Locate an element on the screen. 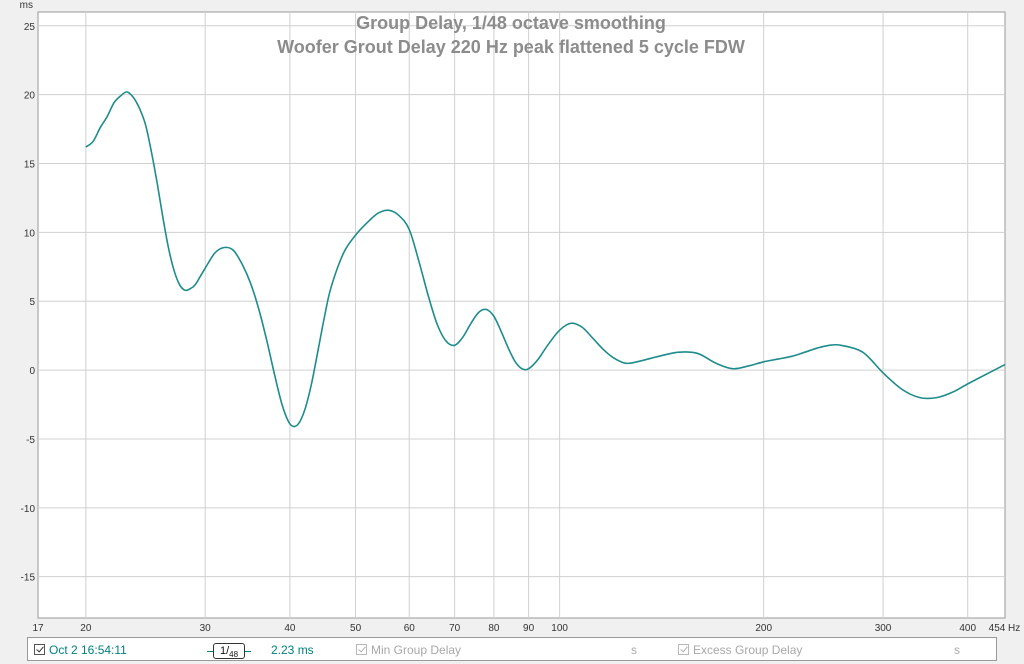 The image size is (1024, 664). x-tick-label: 30 is located at coordinates (206, 628).